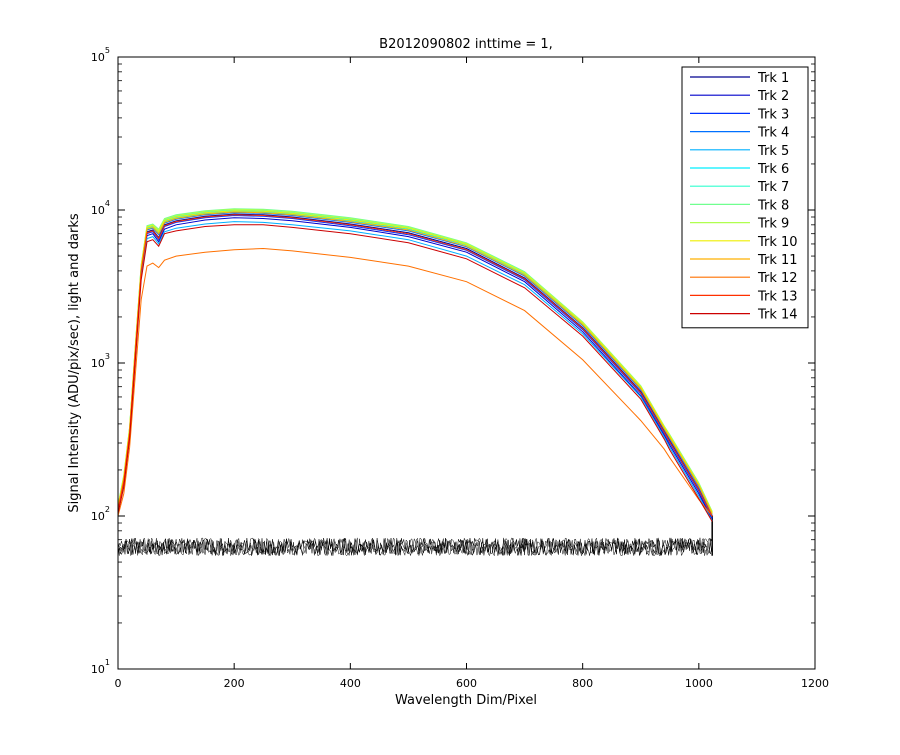  Describe the element at coordinates (699, 683) in the screenshot. I see `x-tick-label: 1000` at that location.